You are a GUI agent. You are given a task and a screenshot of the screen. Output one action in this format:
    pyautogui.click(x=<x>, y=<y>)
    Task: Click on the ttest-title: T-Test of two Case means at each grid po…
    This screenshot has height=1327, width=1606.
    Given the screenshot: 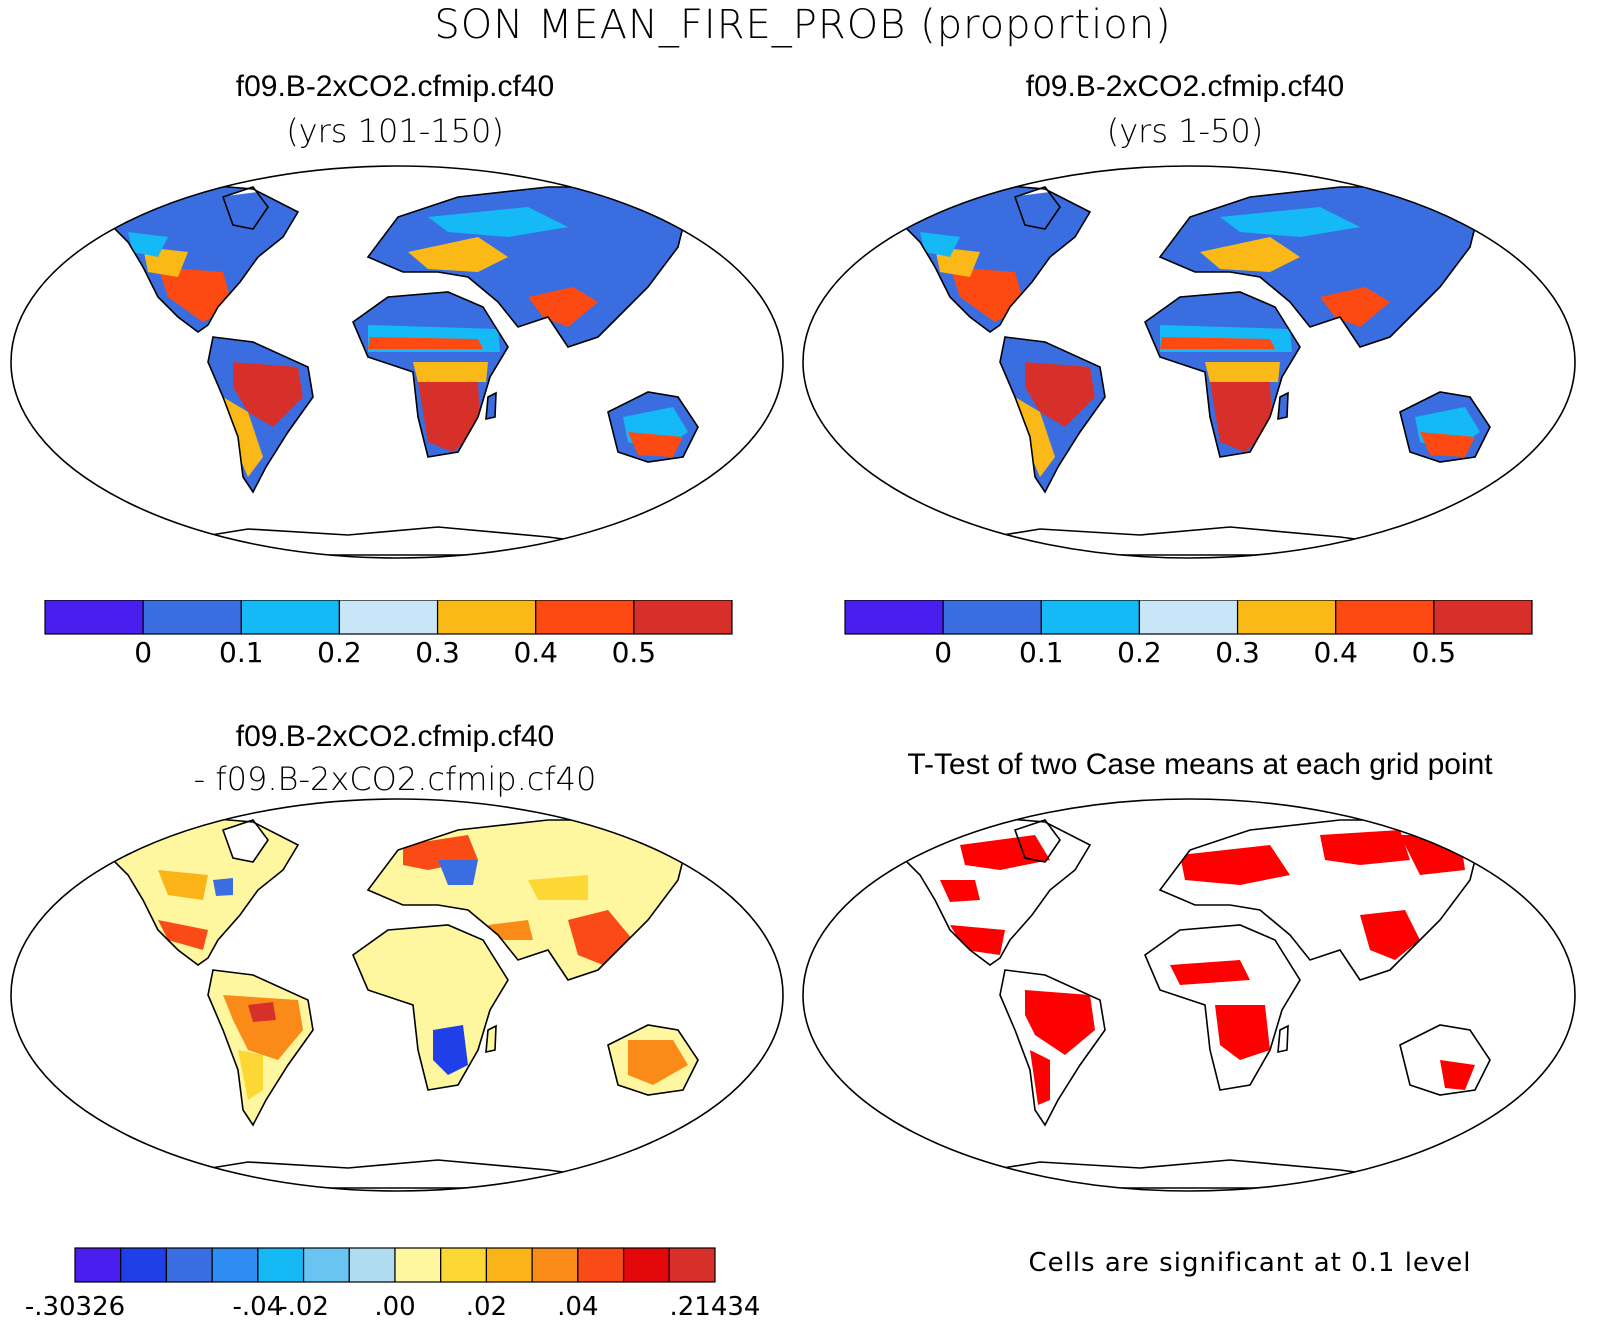 What is the action you would take?
    pyautogui.click(x=1200, y=764)
    